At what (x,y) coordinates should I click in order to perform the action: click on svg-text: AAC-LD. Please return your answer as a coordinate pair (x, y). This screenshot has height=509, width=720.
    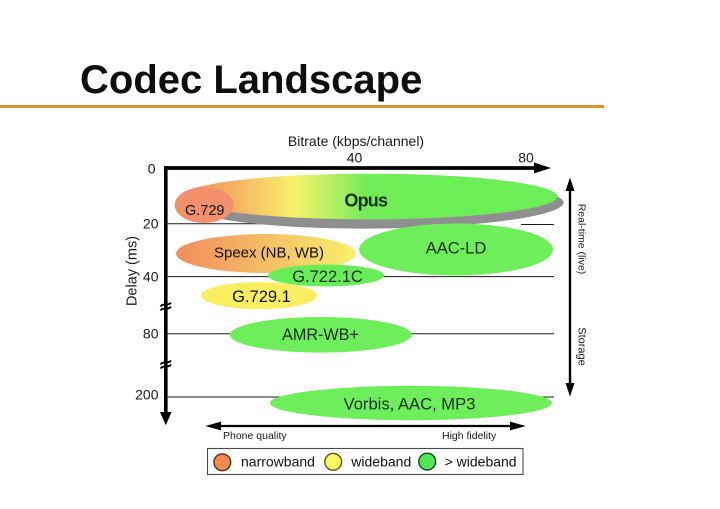
    Looking at the image, I should click on (456, 249).